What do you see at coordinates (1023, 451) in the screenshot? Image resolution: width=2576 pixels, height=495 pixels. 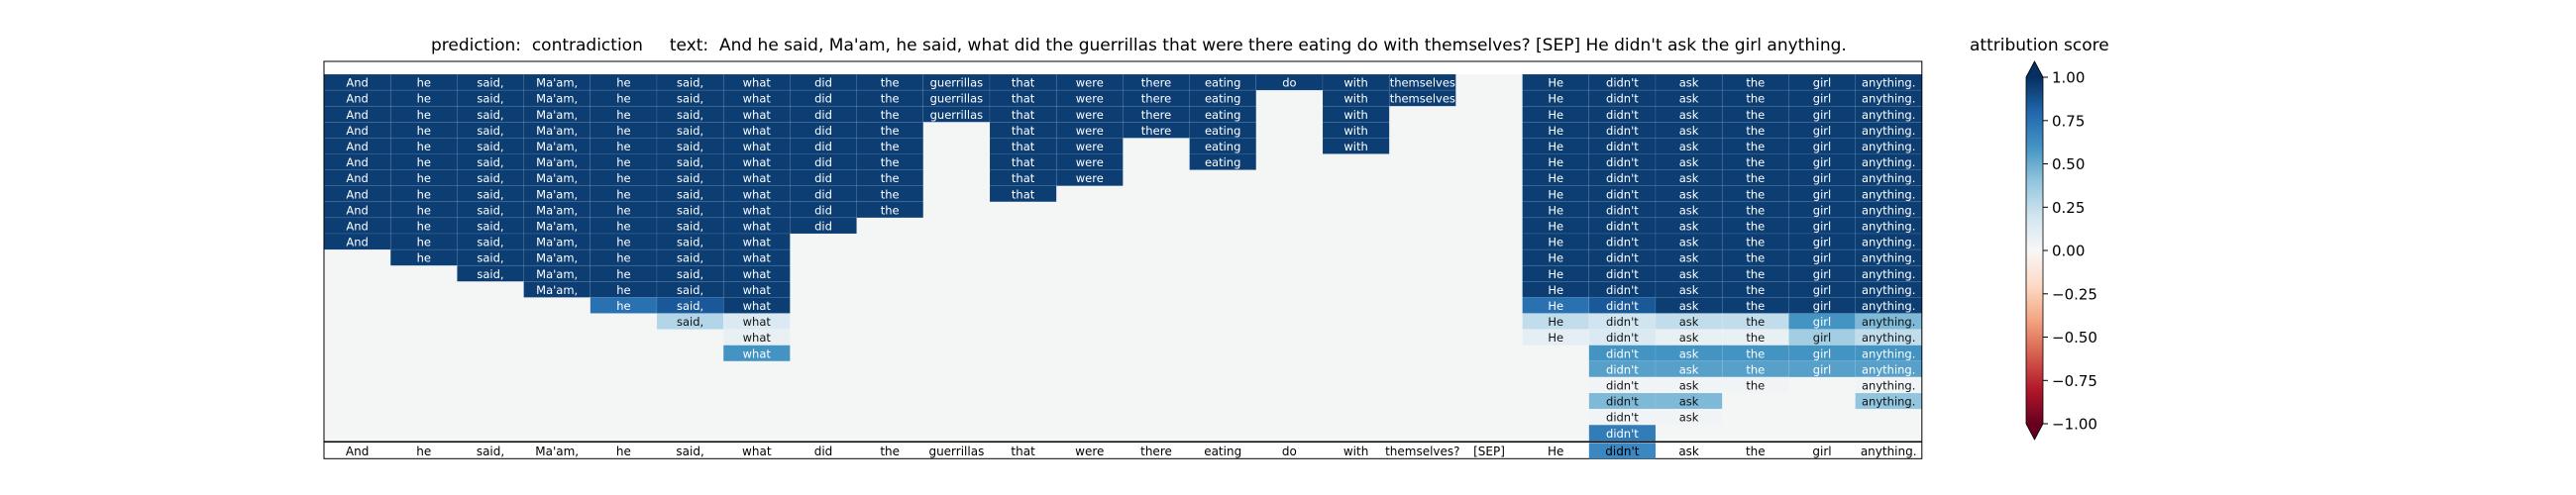 I see `x-tick-label: that` at bounding box center [1023, 451].